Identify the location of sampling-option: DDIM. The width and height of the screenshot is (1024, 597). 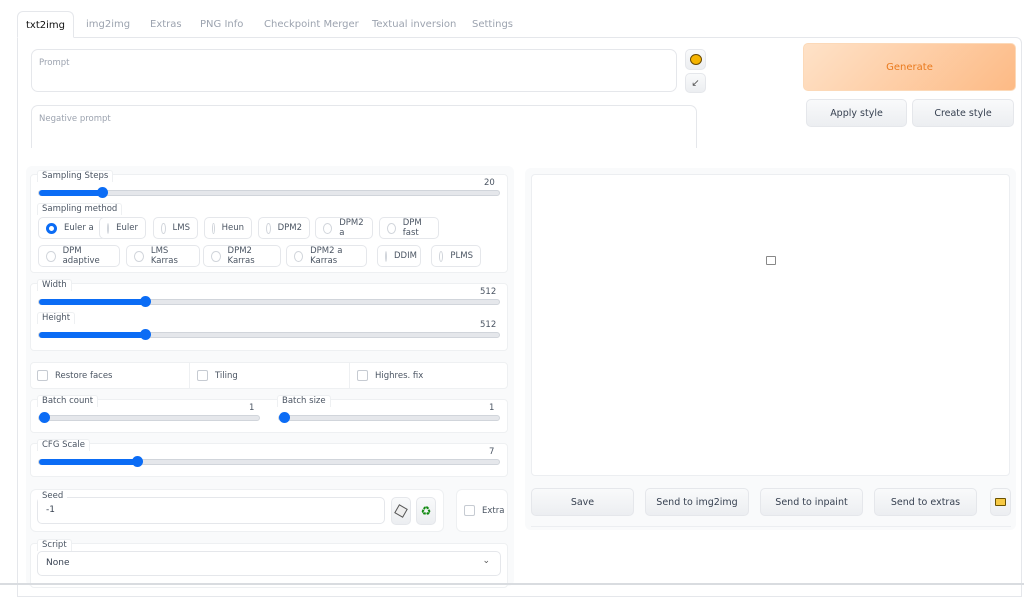
(399, 256).